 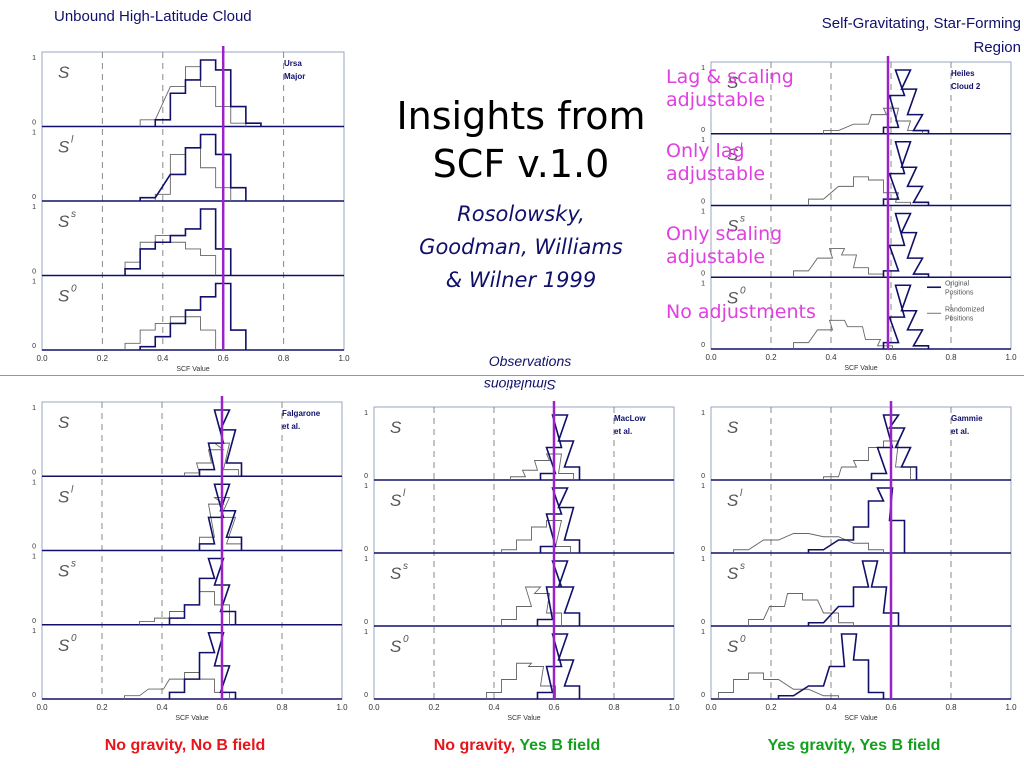 What do you see at coordinates (964, 309) in the screenshot?
I see `legend-label: Randomized` at bounding box center [964, 309].